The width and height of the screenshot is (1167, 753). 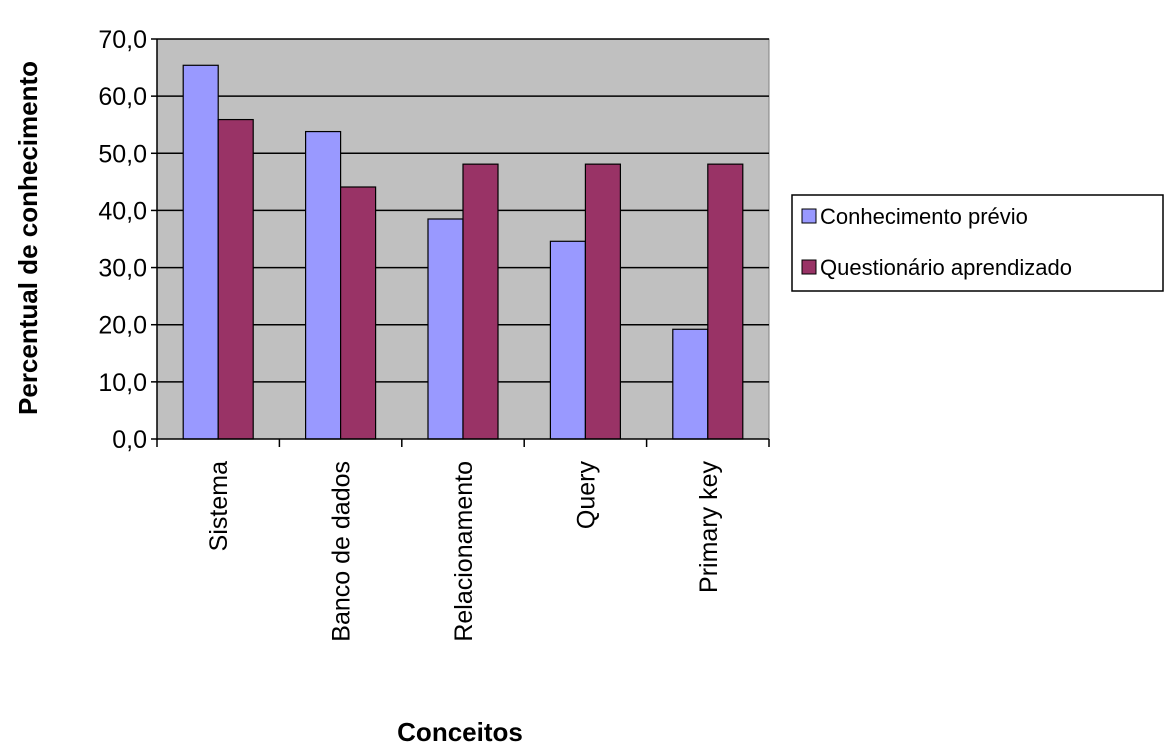 I want to click on legend-label-questionario-aprendizado: Questionário aprendizado, so click(x=946, y=267).